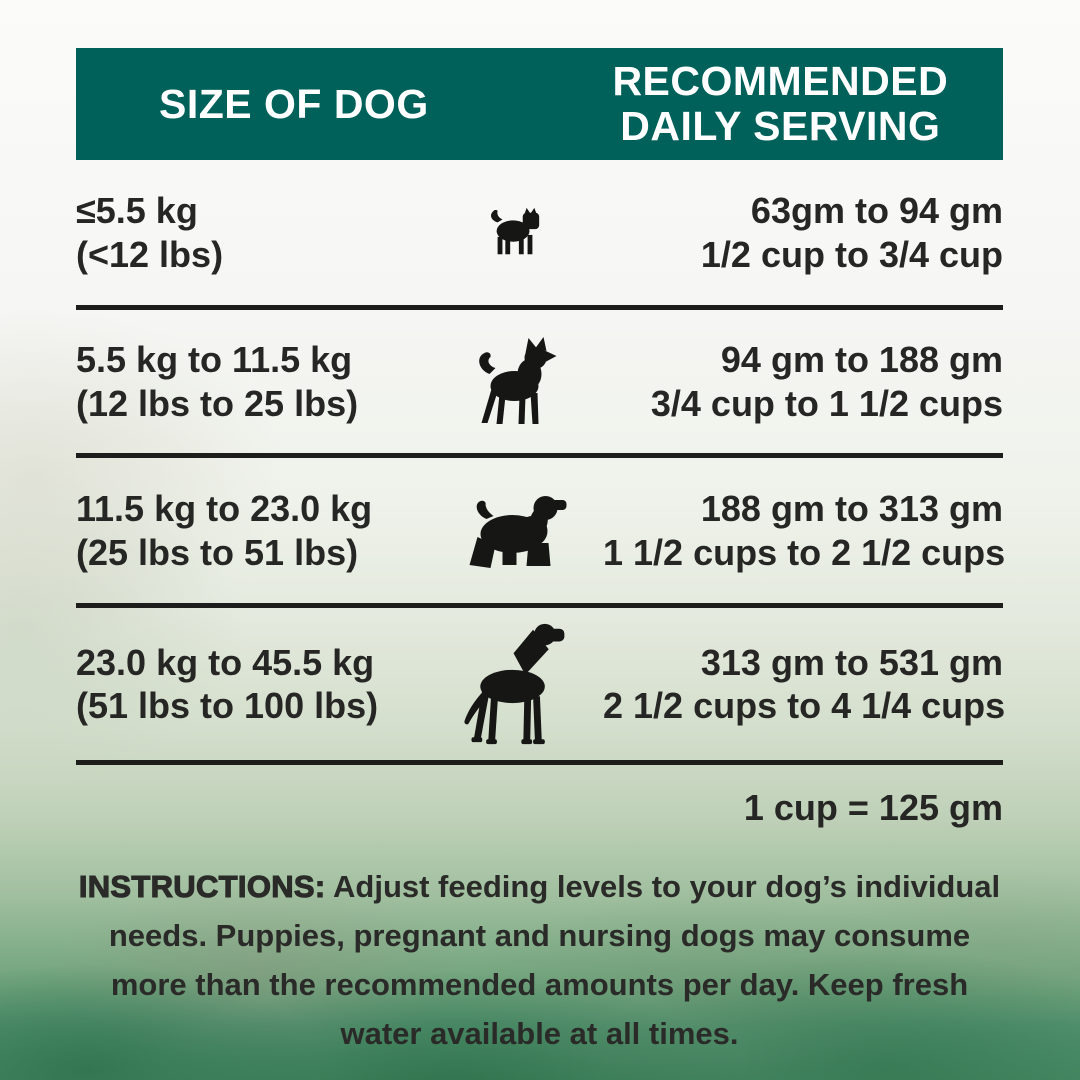  What do you see at coordinates (217, 403) in the screenshot?
I see `size-lbs: (12 lbs to 25 lbs)` at bounding box center [217, 403].